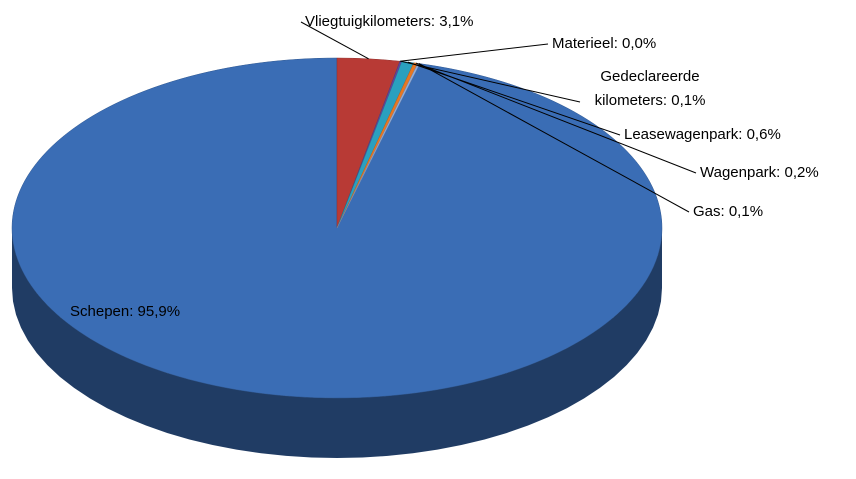 The width and height of the screenshot is (856, 479). I want to click on label-line: Gedeclareerde, so click(649, 76).